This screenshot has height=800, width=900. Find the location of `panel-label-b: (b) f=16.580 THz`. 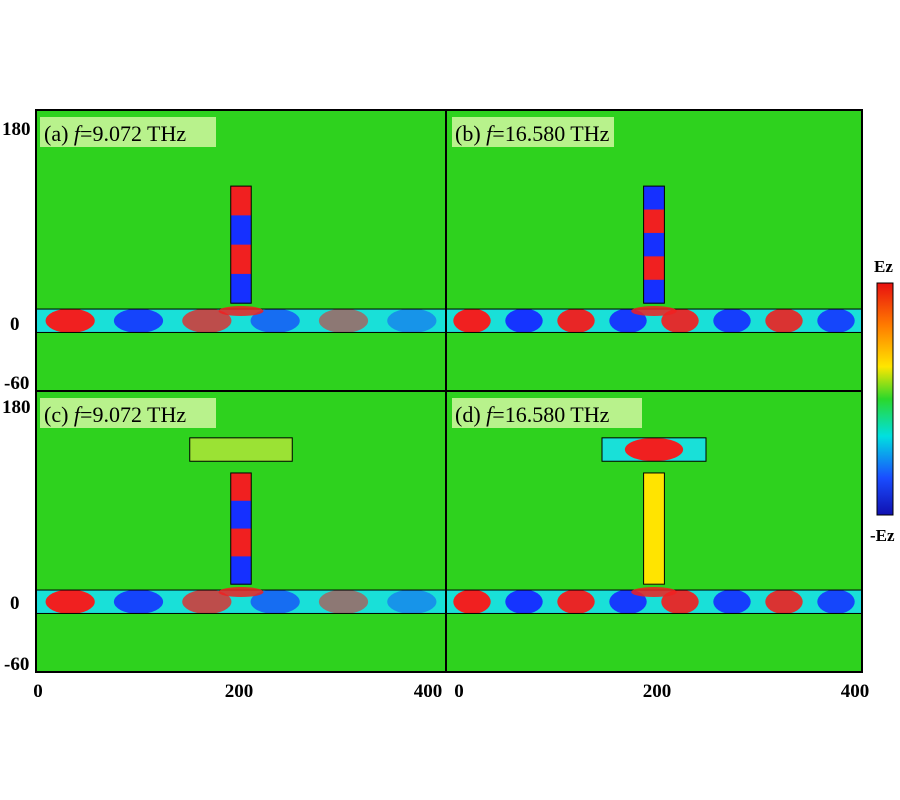

panel-label-b: (b) f=16.580 THz is located at coordinates (532, 133).